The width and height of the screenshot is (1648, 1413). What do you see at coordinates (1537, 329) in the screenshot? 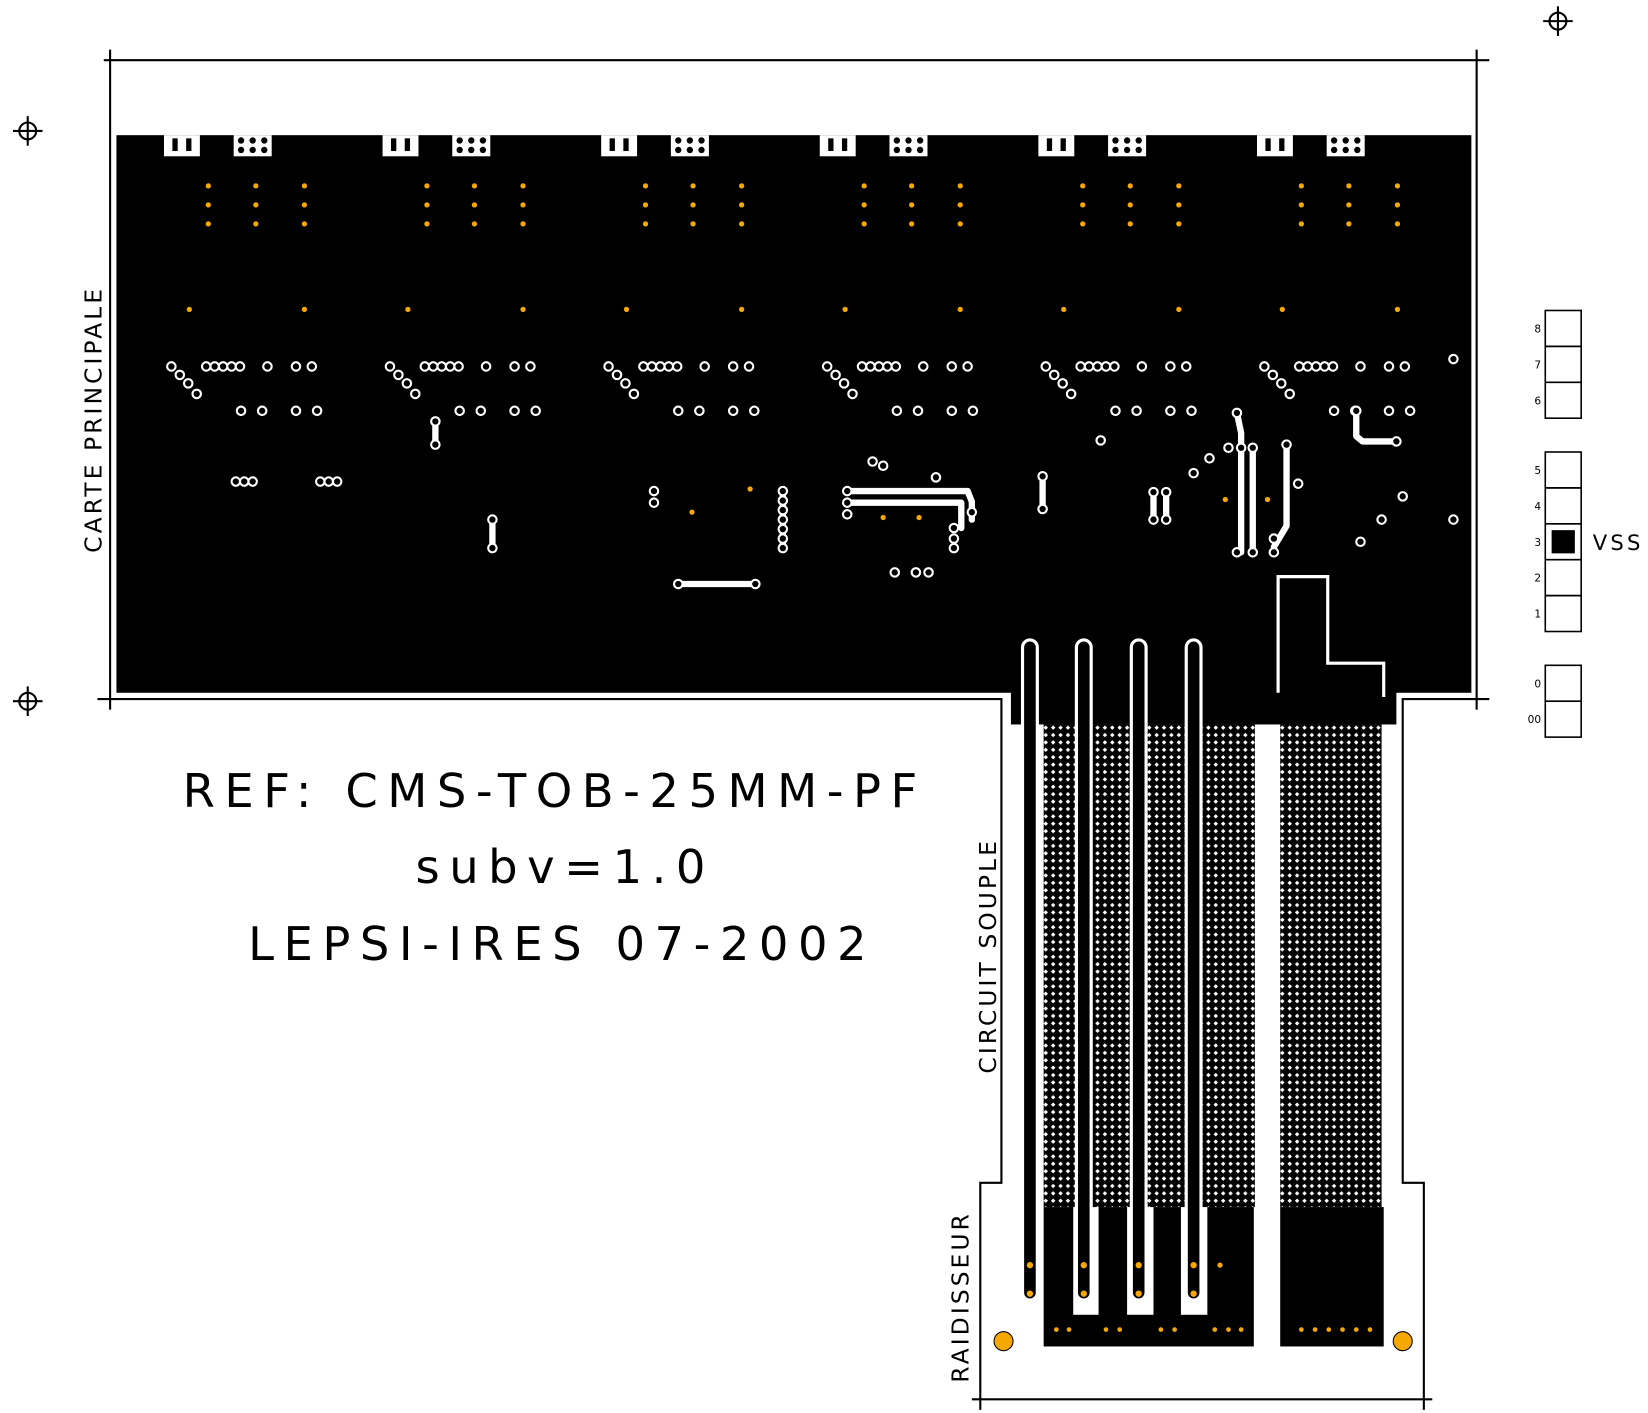
I see `layer-number: 8` at bounding box center [1537, 329].